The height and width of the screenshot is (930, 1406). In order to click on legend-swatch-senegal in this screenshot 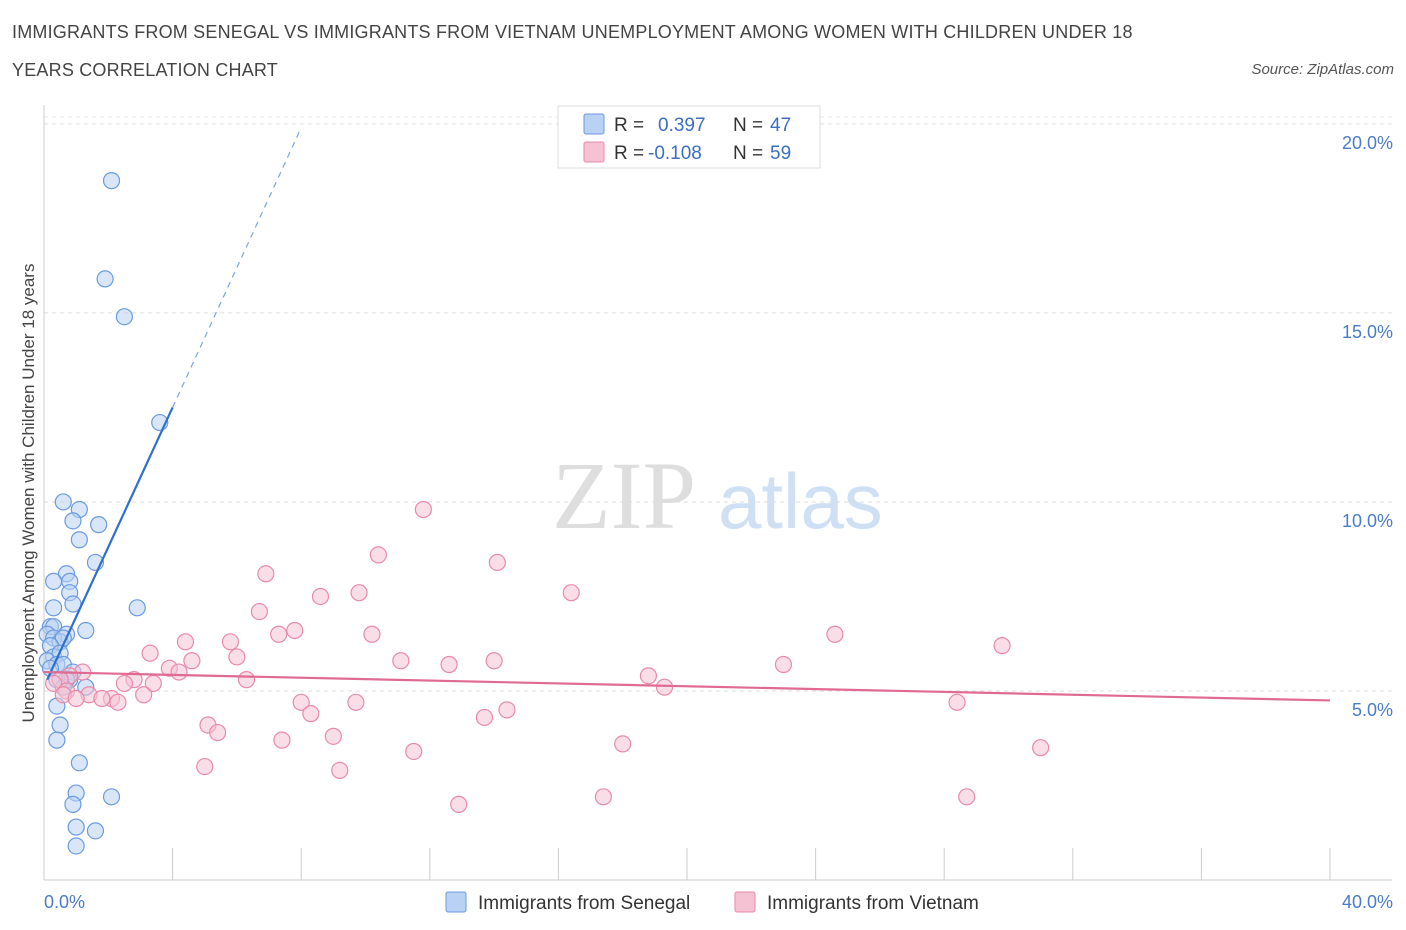, I will do `click(456, 902)`.